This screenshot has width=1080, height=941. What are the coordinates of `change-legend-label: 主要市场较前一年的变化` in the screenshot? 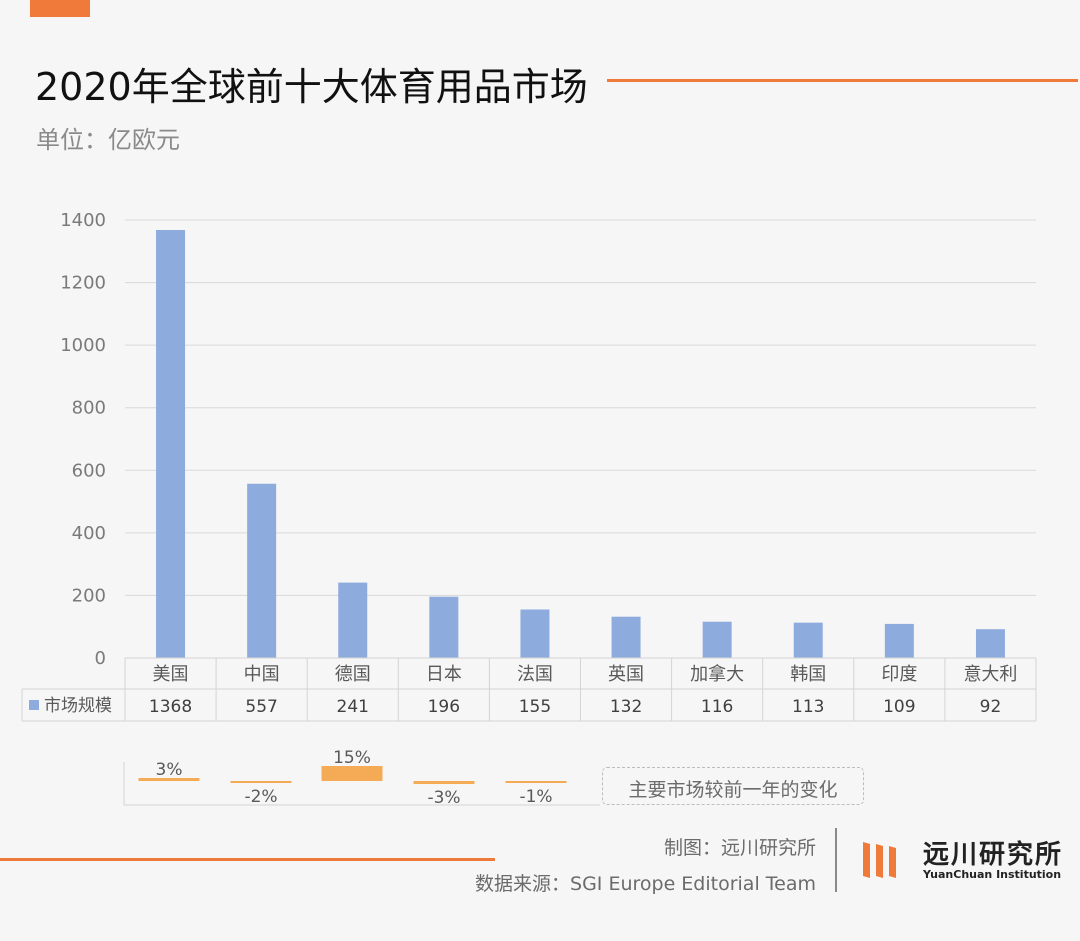 It's located at (733, 790).